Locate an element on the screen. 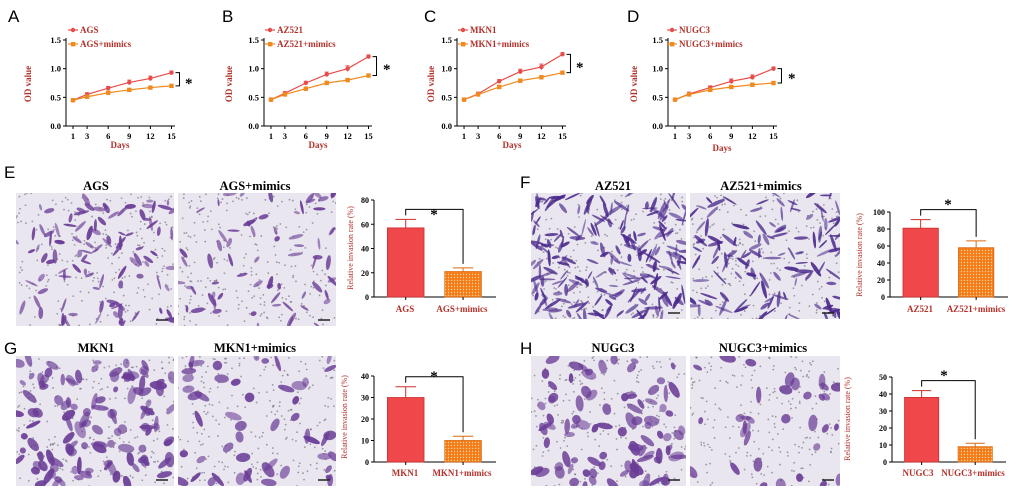  line-chart-b: OD value Days AZ521 AZ521+mimics * is located at coordinates (307, 87).